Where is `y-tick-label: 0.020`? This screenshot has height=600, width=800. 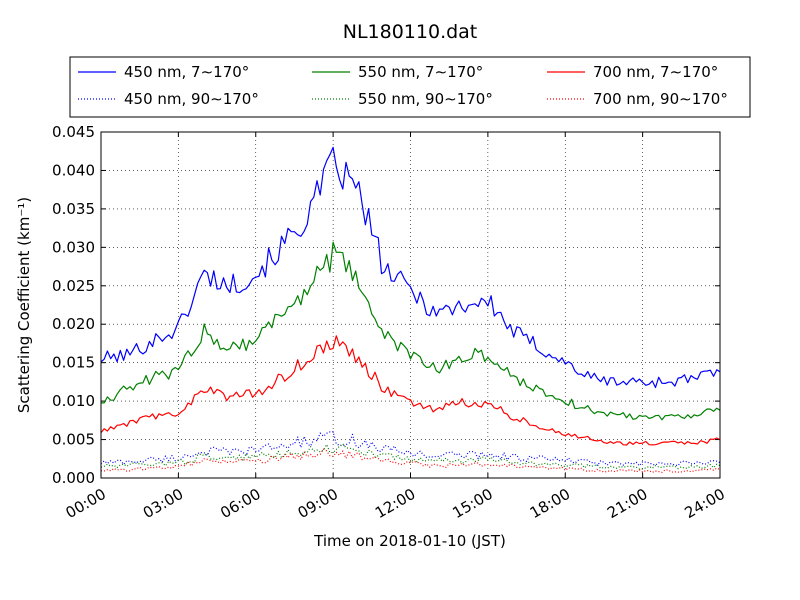
y-tick-label: 0.020 is located at coordinates (73, 324).